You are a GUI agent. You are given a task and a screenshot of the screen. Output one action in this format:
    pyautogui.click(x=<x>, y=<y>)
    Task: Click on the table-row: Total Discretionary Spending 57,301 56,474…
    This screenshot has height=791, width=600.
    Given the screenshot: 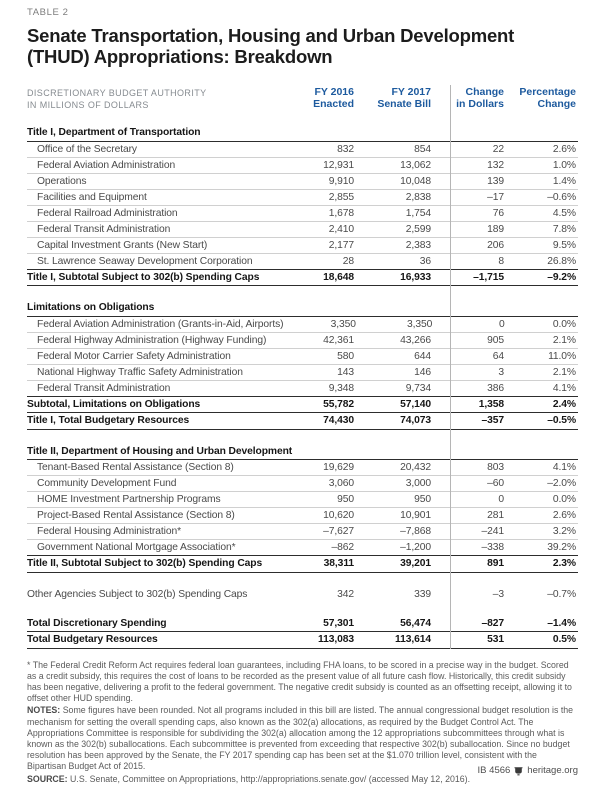 What is the action you would take?
    pyautogui.click(x=302, y=624)
    